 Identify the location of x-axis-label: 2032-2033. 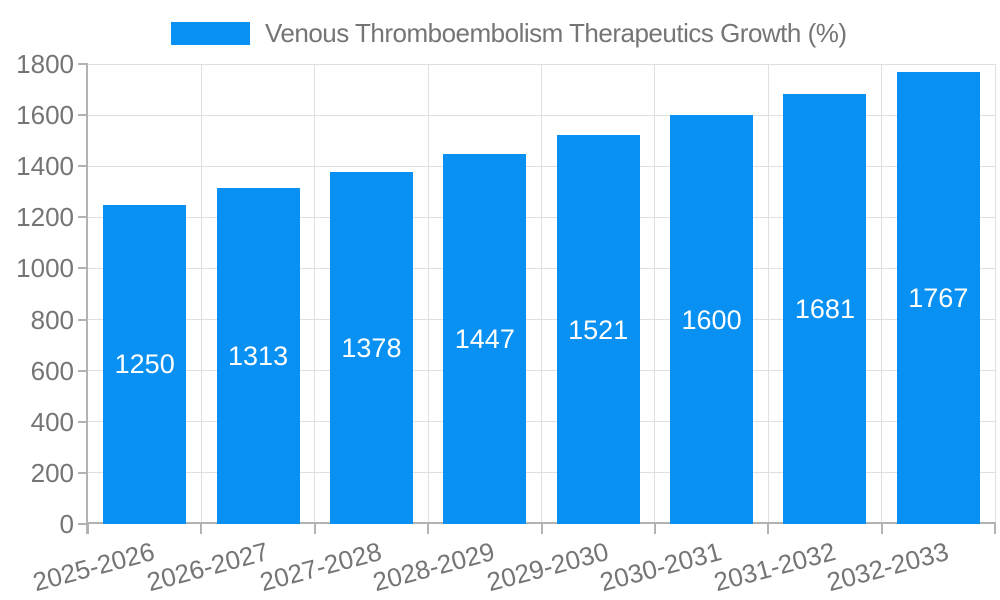
(887, 567).